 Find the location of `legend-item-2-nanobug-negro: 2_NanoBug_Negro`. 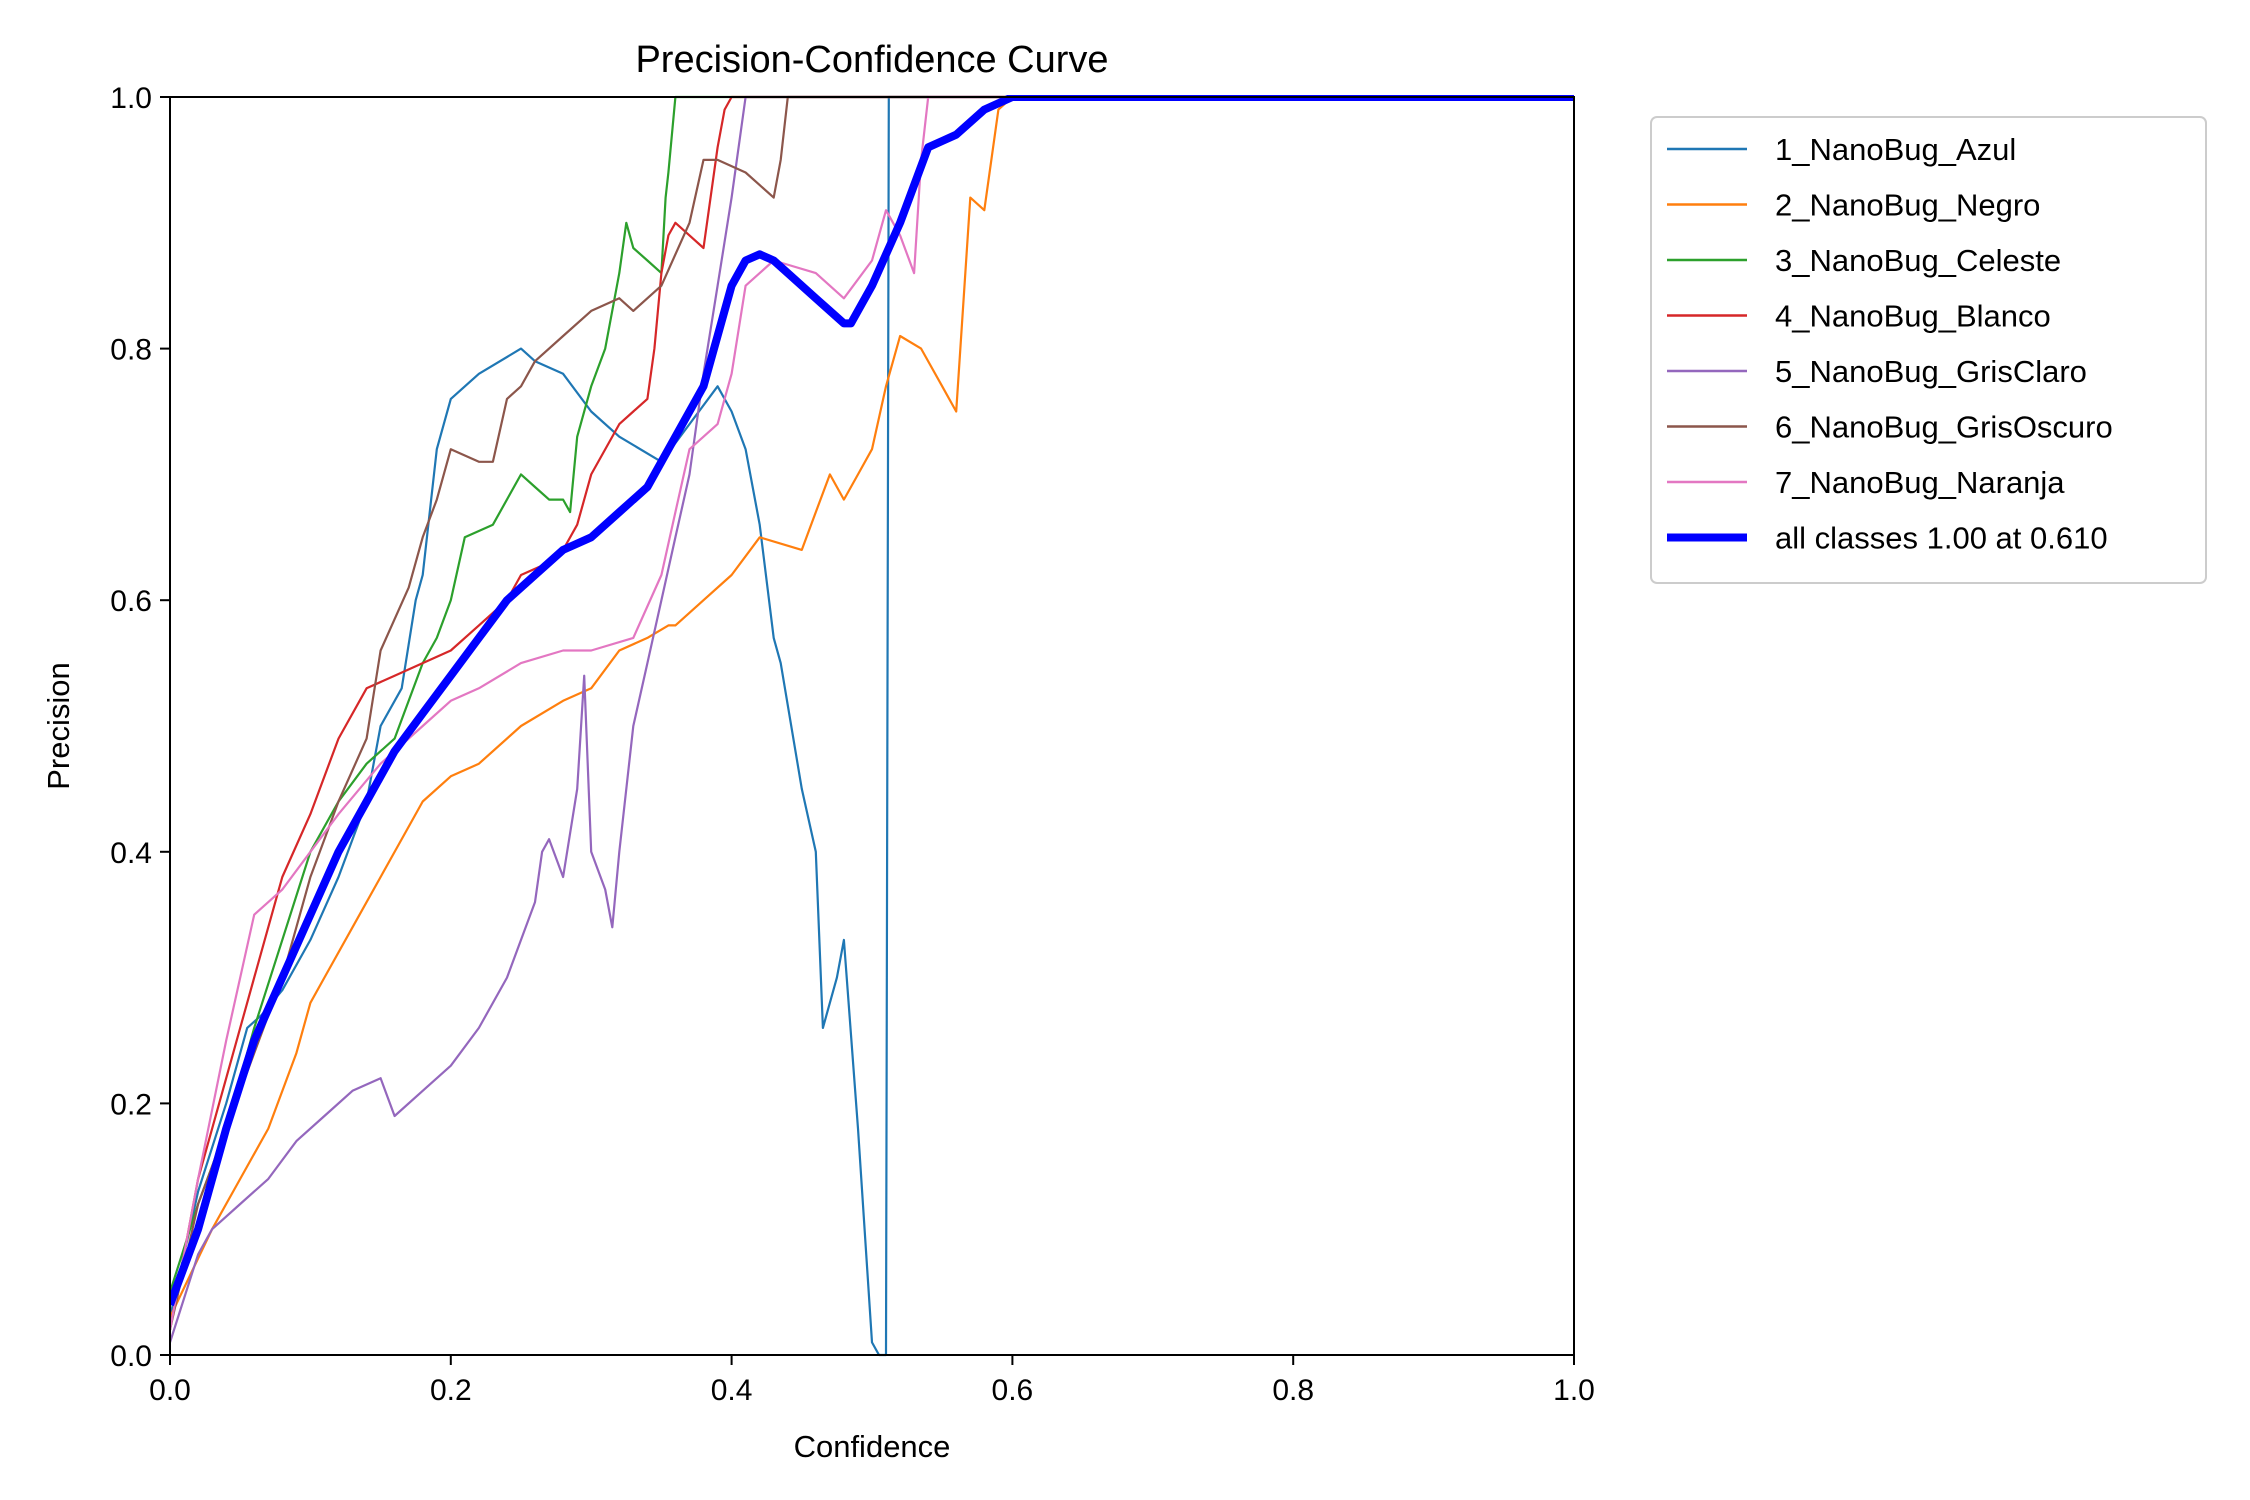

legend-item-2-nanobug-negro: 2_NanoBug_Negro is located at coordinates (1853, 205).